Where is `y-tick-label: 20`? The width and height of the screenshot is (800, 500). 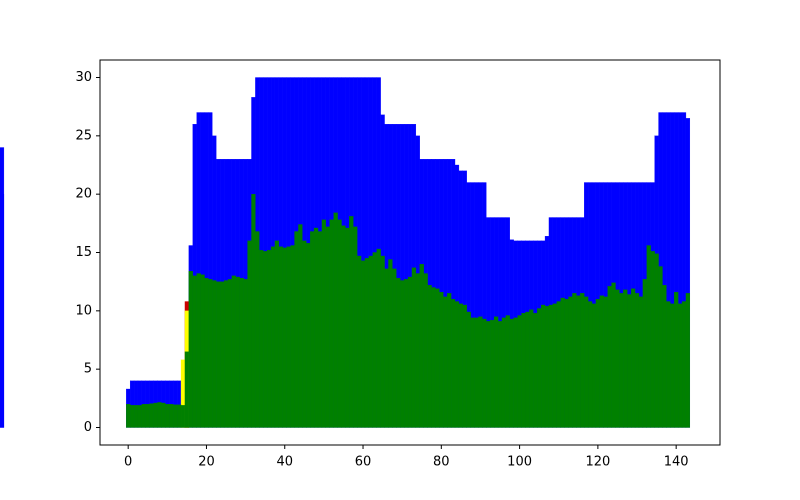 y-tick-label: 20 is located at coordinates (83, 194).